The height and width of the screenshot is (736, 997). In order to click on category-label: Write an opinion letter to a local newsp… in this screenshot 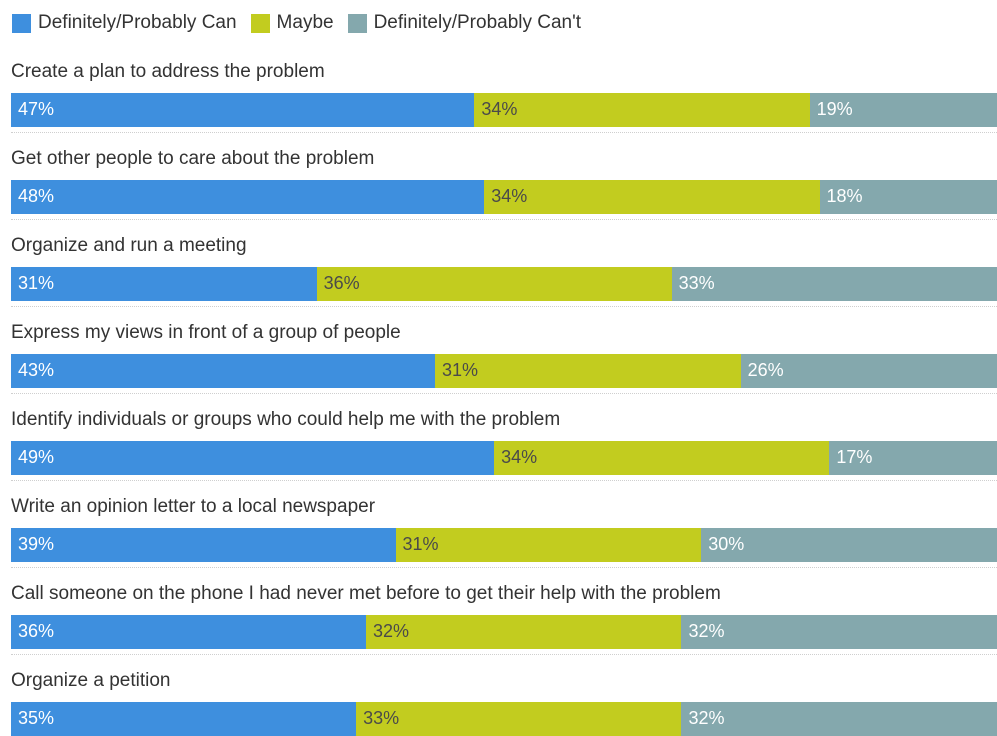, I will do `click(193, 506)`.